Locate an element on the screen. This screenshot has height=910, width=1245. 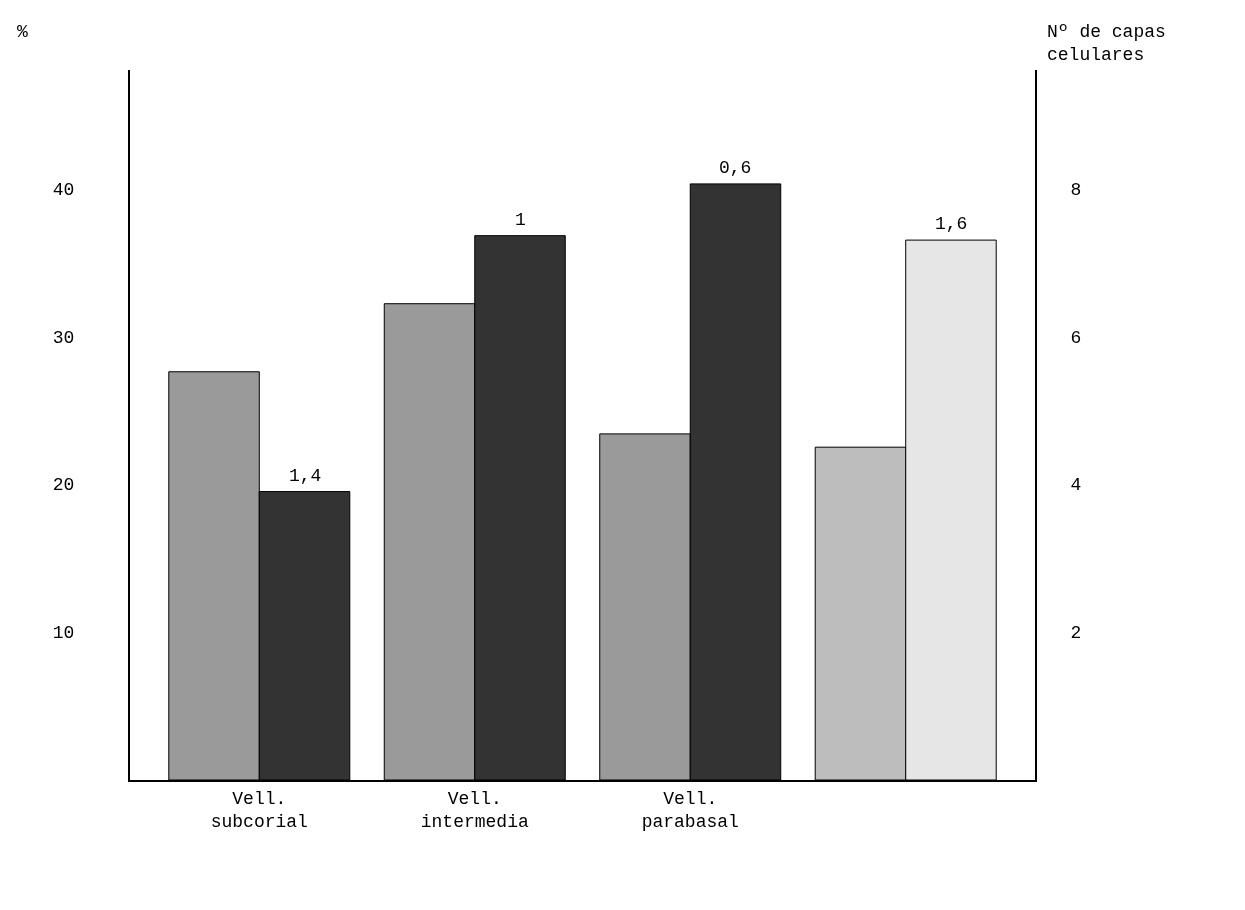
y-axis-title: % is located at coordinates (22, 32).